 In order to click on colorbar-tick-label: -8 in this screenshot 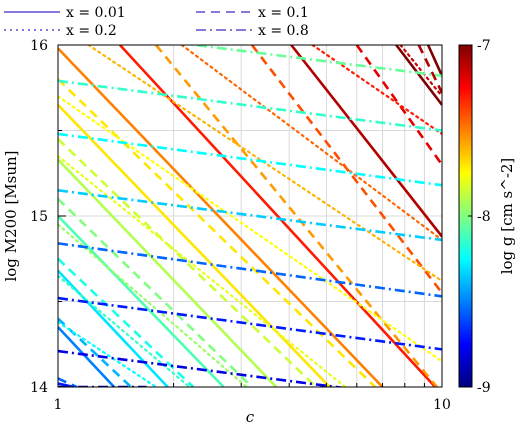, I will do `click(484, 217)`.